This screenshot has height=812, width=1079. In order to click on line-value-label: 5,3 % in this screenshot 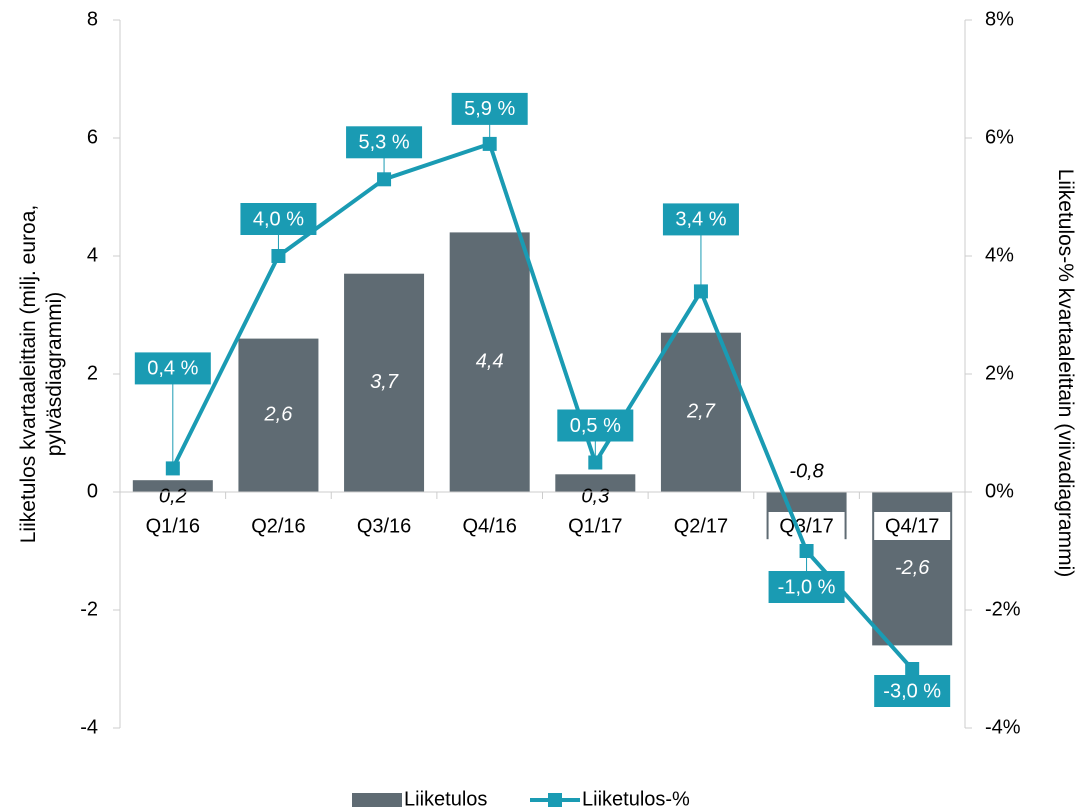, I will do `click(383, 143)`.